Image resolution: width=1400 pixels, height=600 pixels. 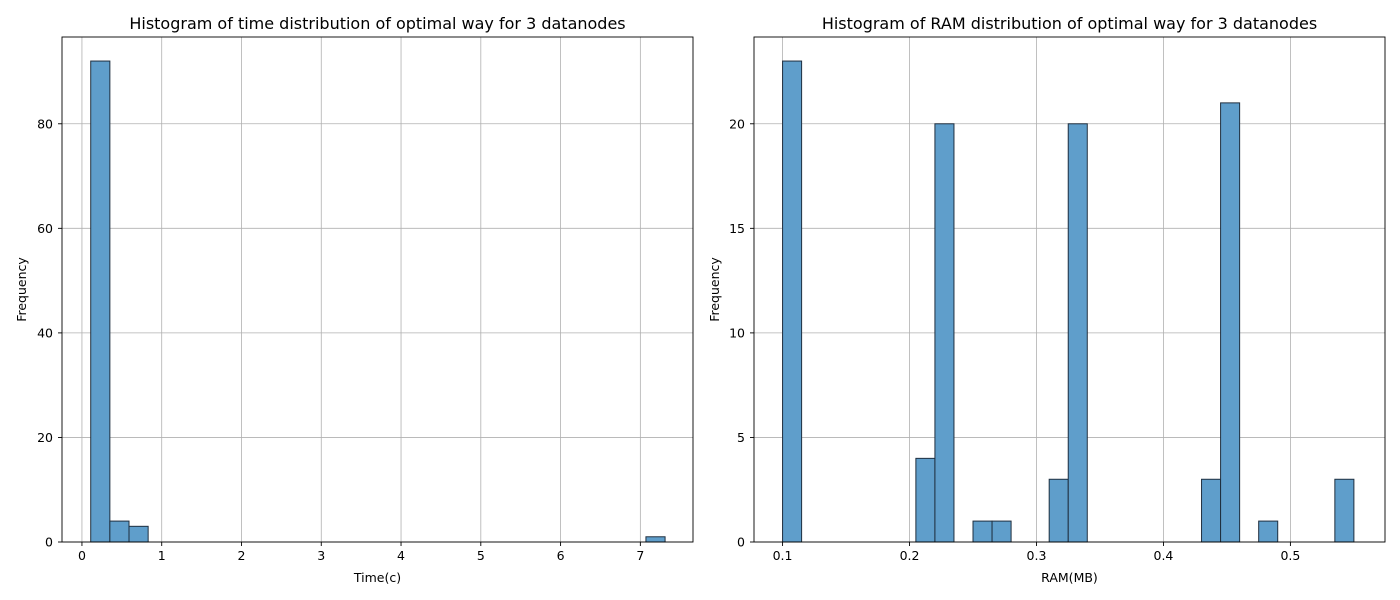 What do you see at coordinates (45, 437) in the screenshot?
I see `time-histogram-y-tick-label: 20` at bounding box center [45, 437].